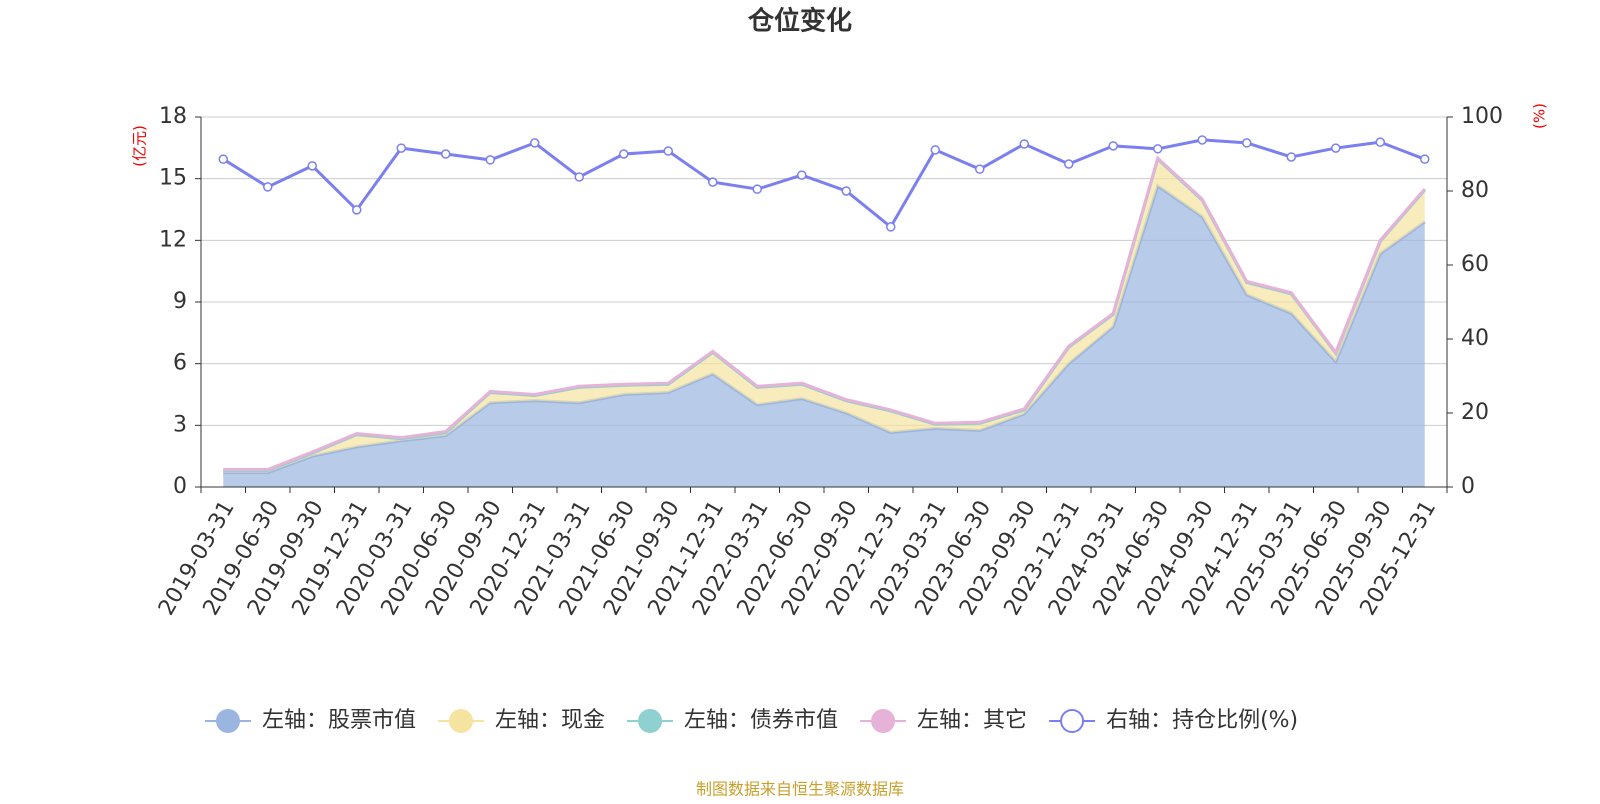 The width and height of the screenshot is (1600, 804). I want to click on source-note: 制图数据来自恒生聚源数据库, so click(800, 789).